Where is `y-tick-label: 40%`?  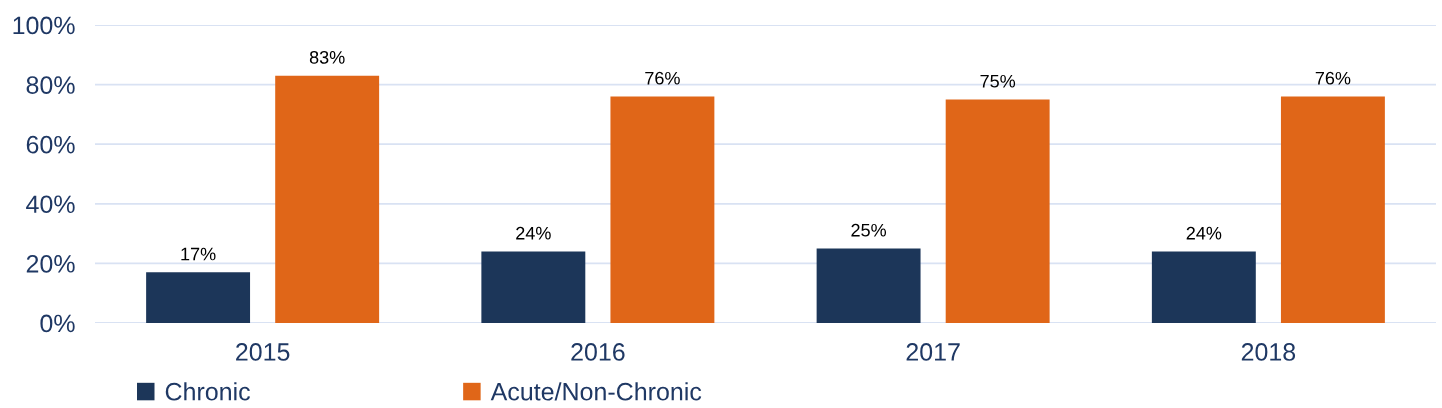
y-tick-label: 40% is located at coordinates (50, 204).